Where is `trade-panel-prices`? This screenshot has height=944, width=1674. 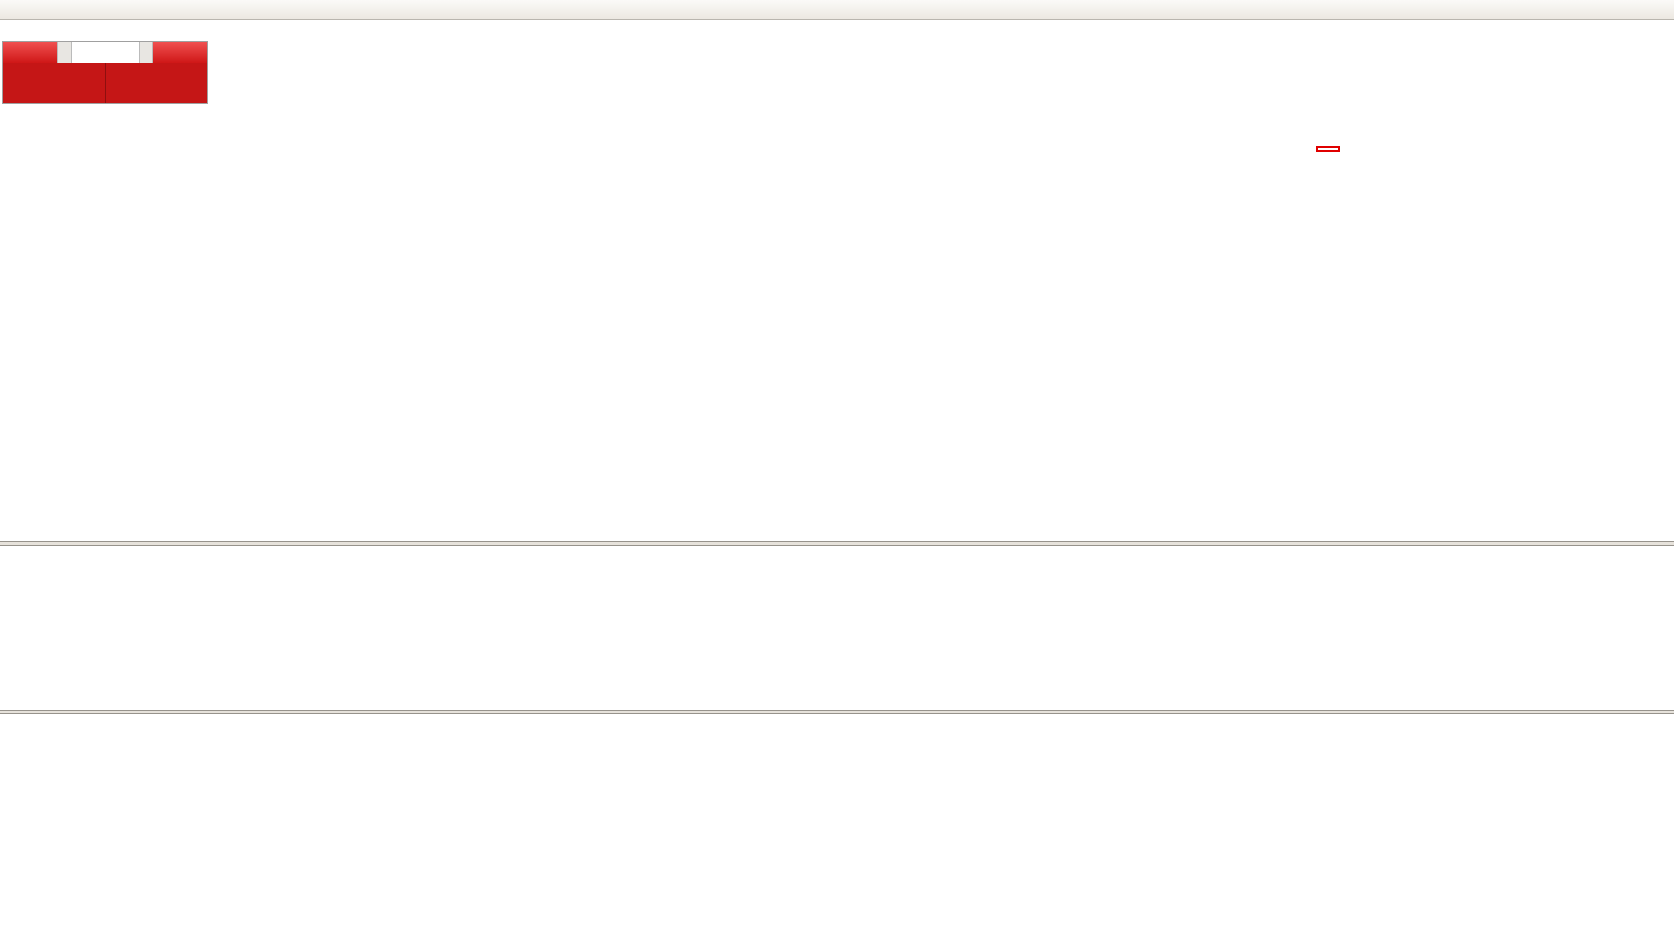 trade-panel-prices is located at coordinates (105, 83).